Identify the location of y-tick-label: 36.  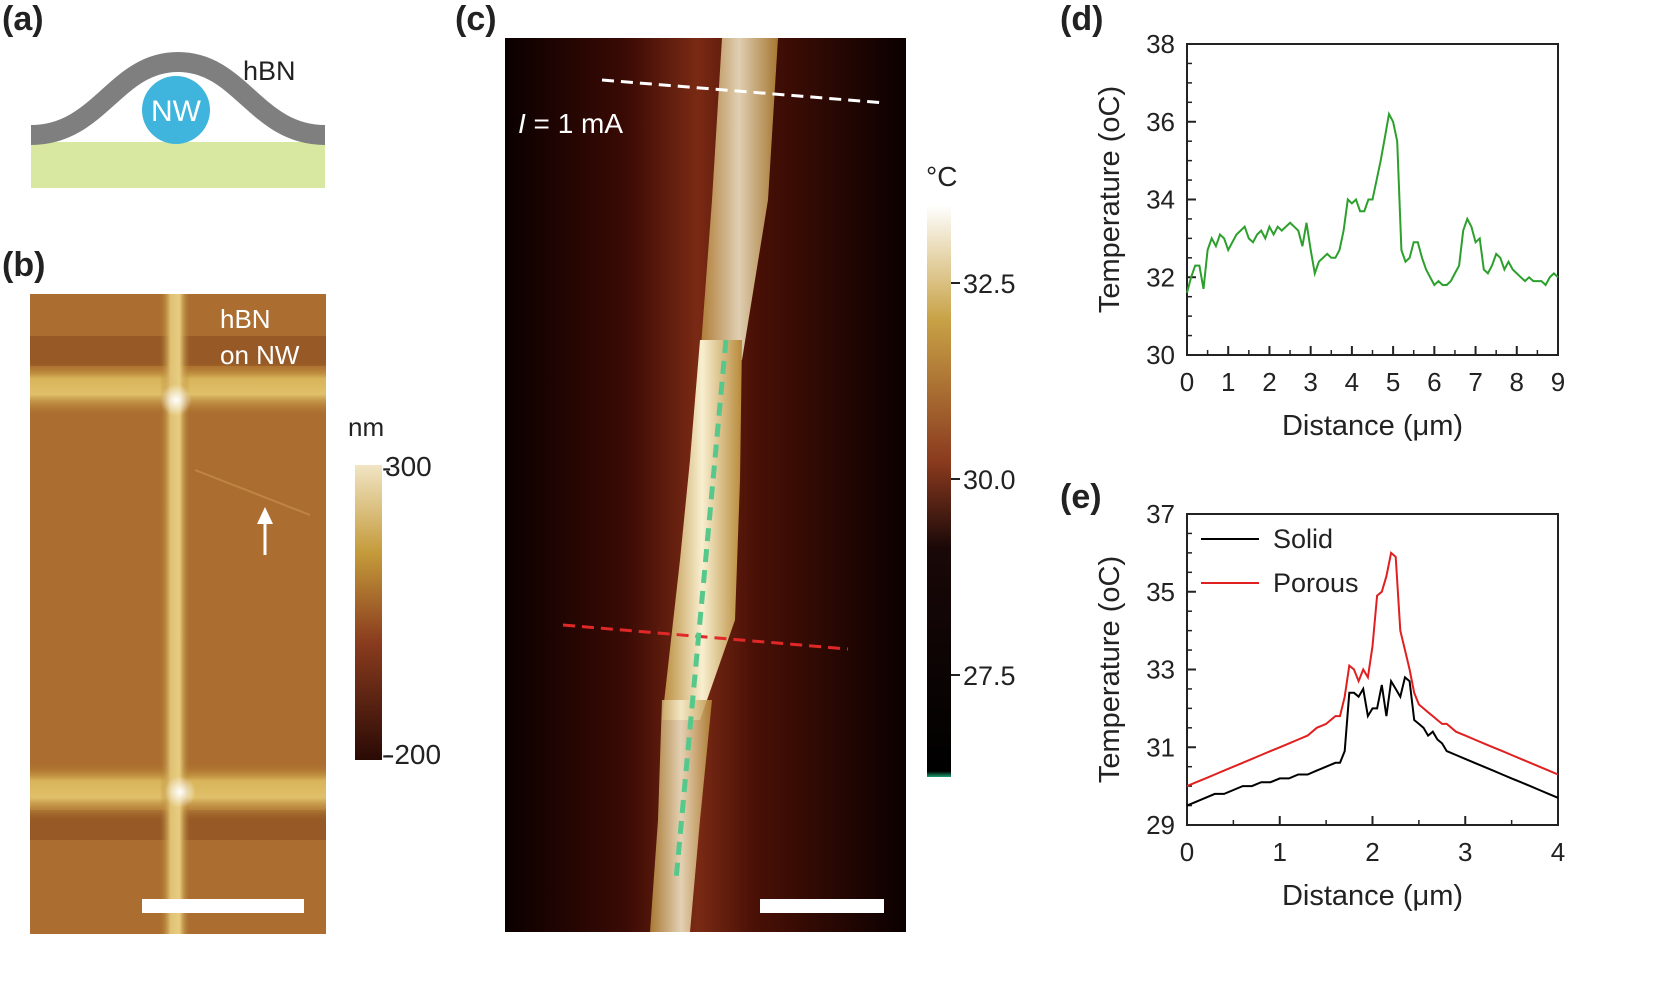
(1160, 122).